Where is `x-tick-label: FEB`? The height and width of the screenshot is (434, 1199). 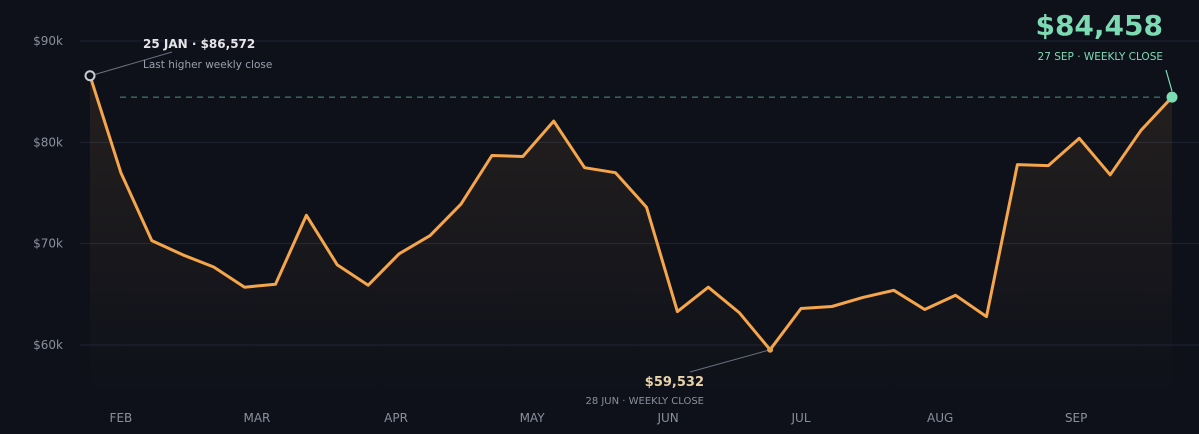
x-tick-label: FEB is located at coordinates (121, 418).